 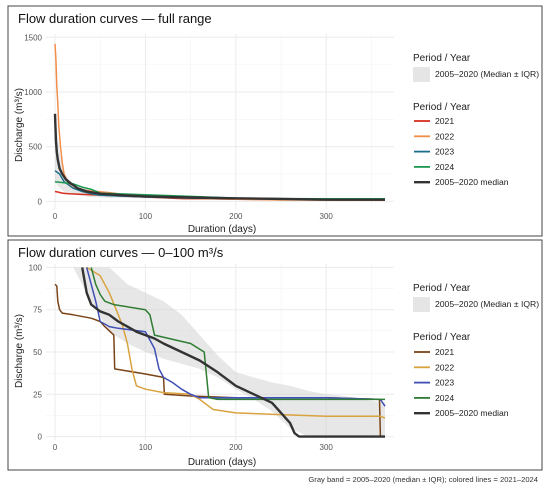 What do you see at coordinates (36, 267) in the screenshot?
I see `y-tick-label: 100` at bounding box center [36, 267].